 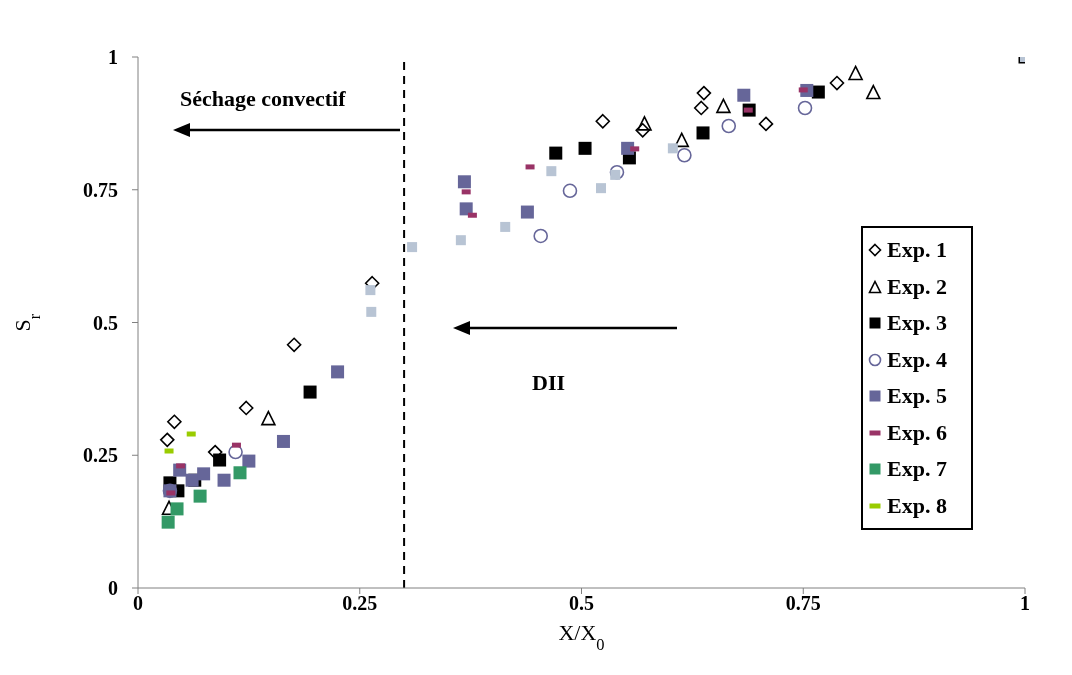 I want to click on x-tick-label: 0.25, so click(x=360, y=603).